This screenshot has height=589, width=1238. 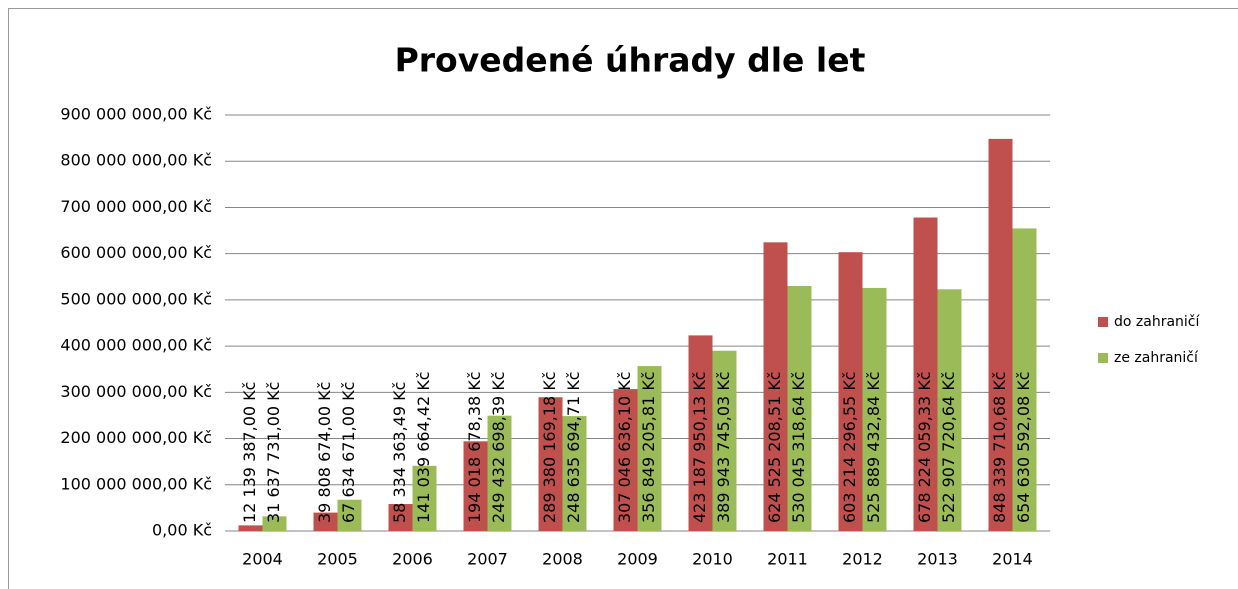 What do you see at coordinates (924, 447) in the screenshot?
I see `data-label: 678 224 059,33 Kč` at bounding box center [924, 447].